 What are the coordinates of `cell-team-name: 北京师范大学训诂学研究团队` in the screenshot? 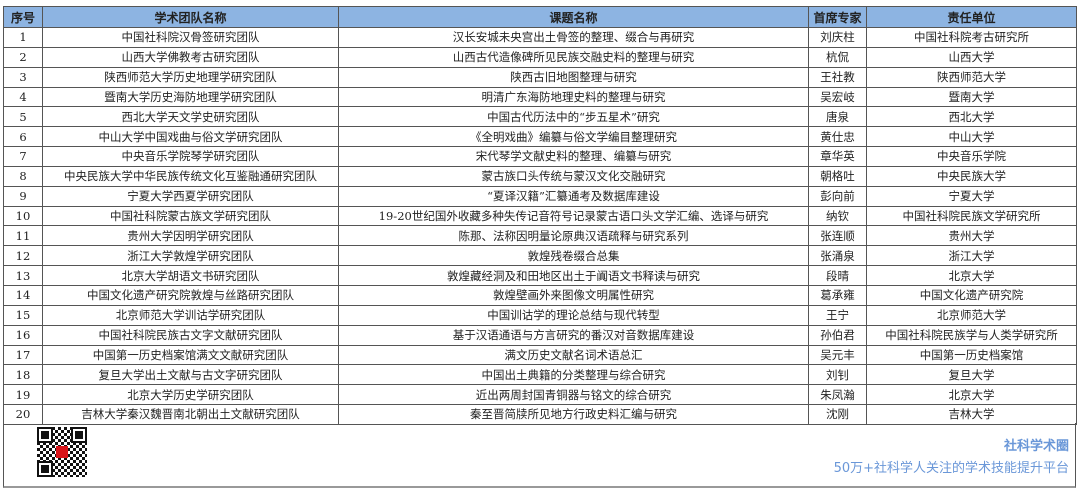 It's located at (190, 315).